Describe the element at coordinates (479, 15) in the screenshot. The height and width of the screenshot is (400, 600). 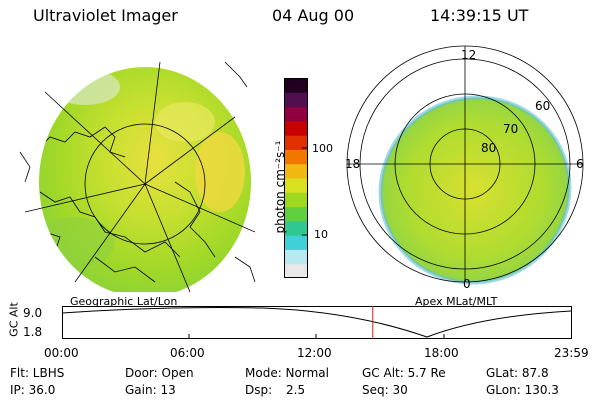
I see `image-time: 14:39:15 UT` at that location.